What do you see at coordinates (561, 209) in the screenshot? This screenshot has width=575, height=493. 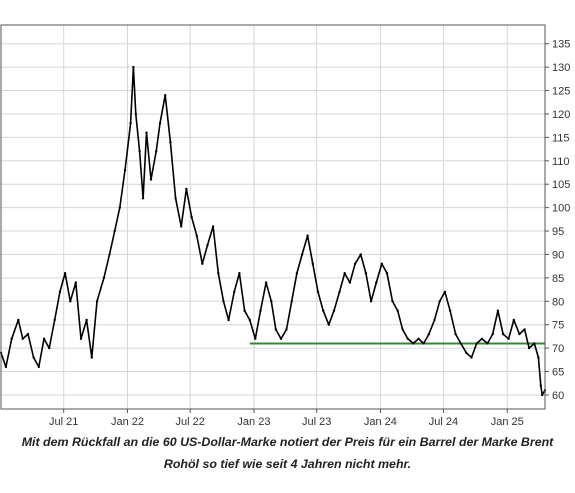 I see `y-tick-label: 100` at bounding box center [561, 209].